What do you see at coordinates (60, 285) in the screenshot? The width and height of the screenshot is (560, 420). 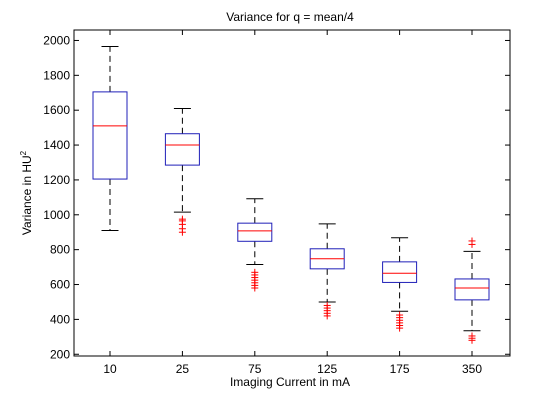 I see `y-tick-label: 600` at bounding box center [60, 285].